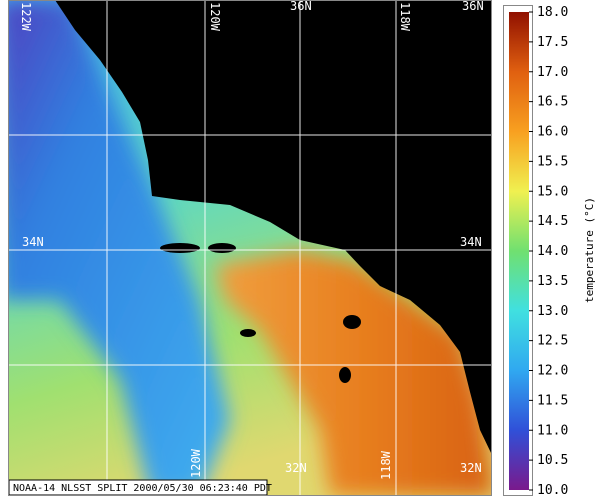 This screenshot has width=600, height=503. I want to click on colorbar-tick-label: 12.0, so click(552, 371).